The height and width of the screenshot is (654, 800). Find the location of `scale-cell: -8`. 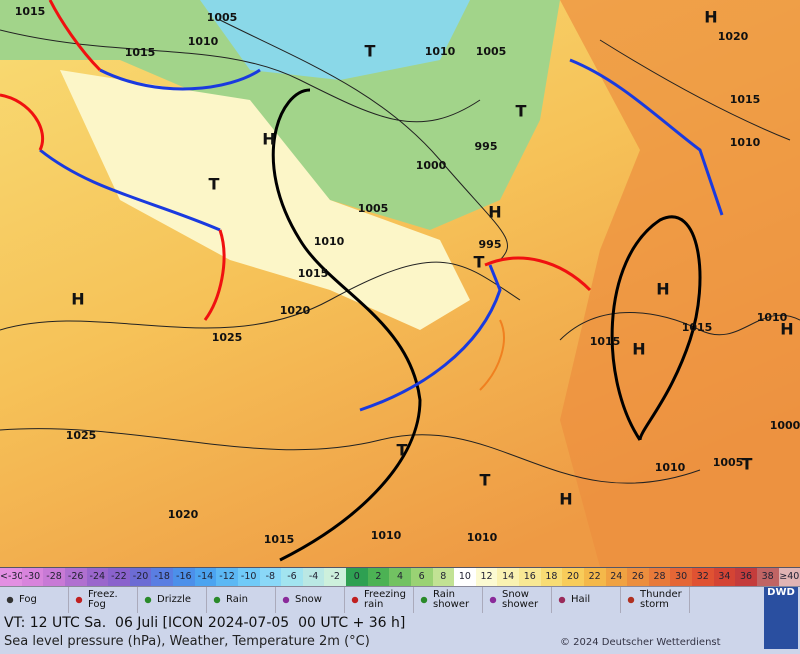

scale-cell: -8 is located at coordinates (271, 577).